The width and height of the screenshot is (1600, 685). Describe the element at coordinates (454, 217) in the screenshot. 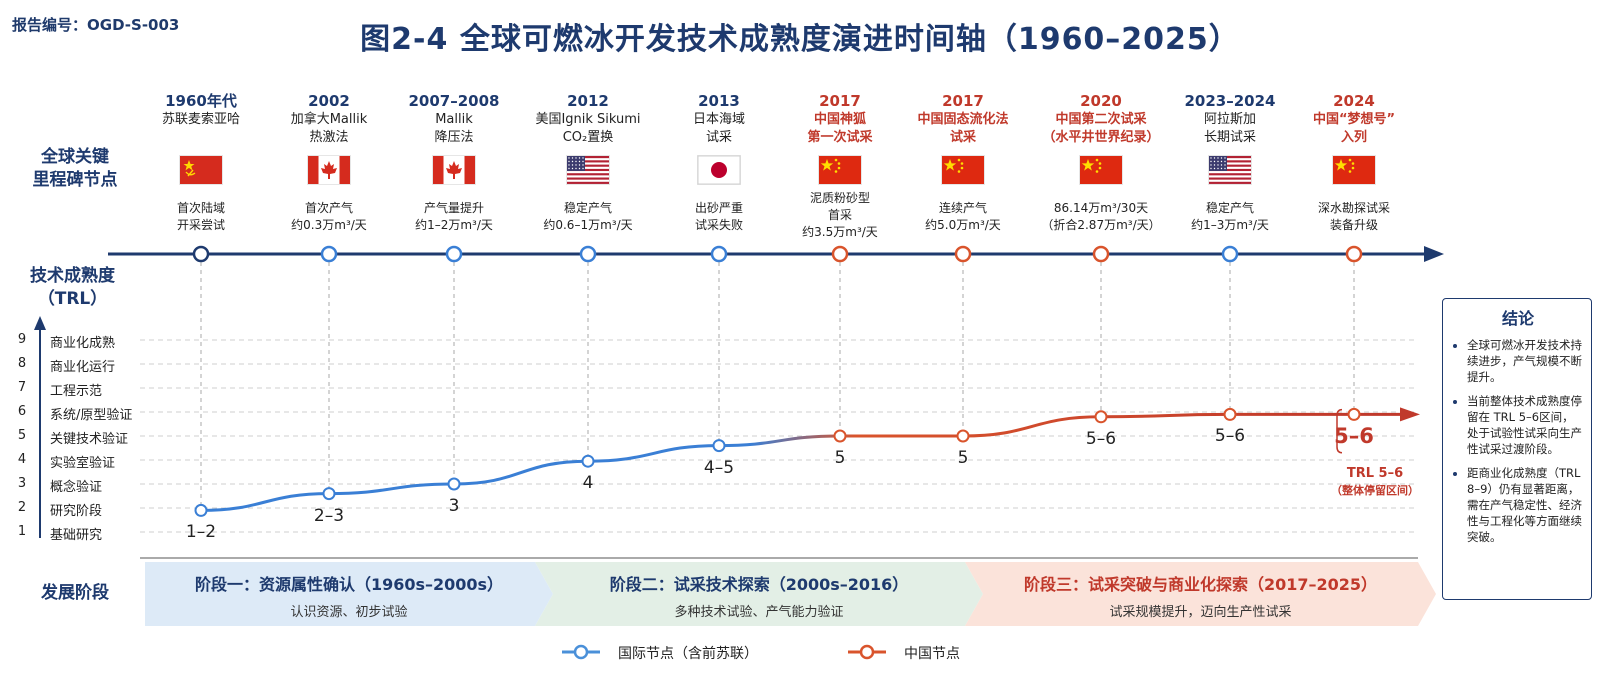

I see `milestone-description: 产气量提升 约1–2万m³/天` at that location.